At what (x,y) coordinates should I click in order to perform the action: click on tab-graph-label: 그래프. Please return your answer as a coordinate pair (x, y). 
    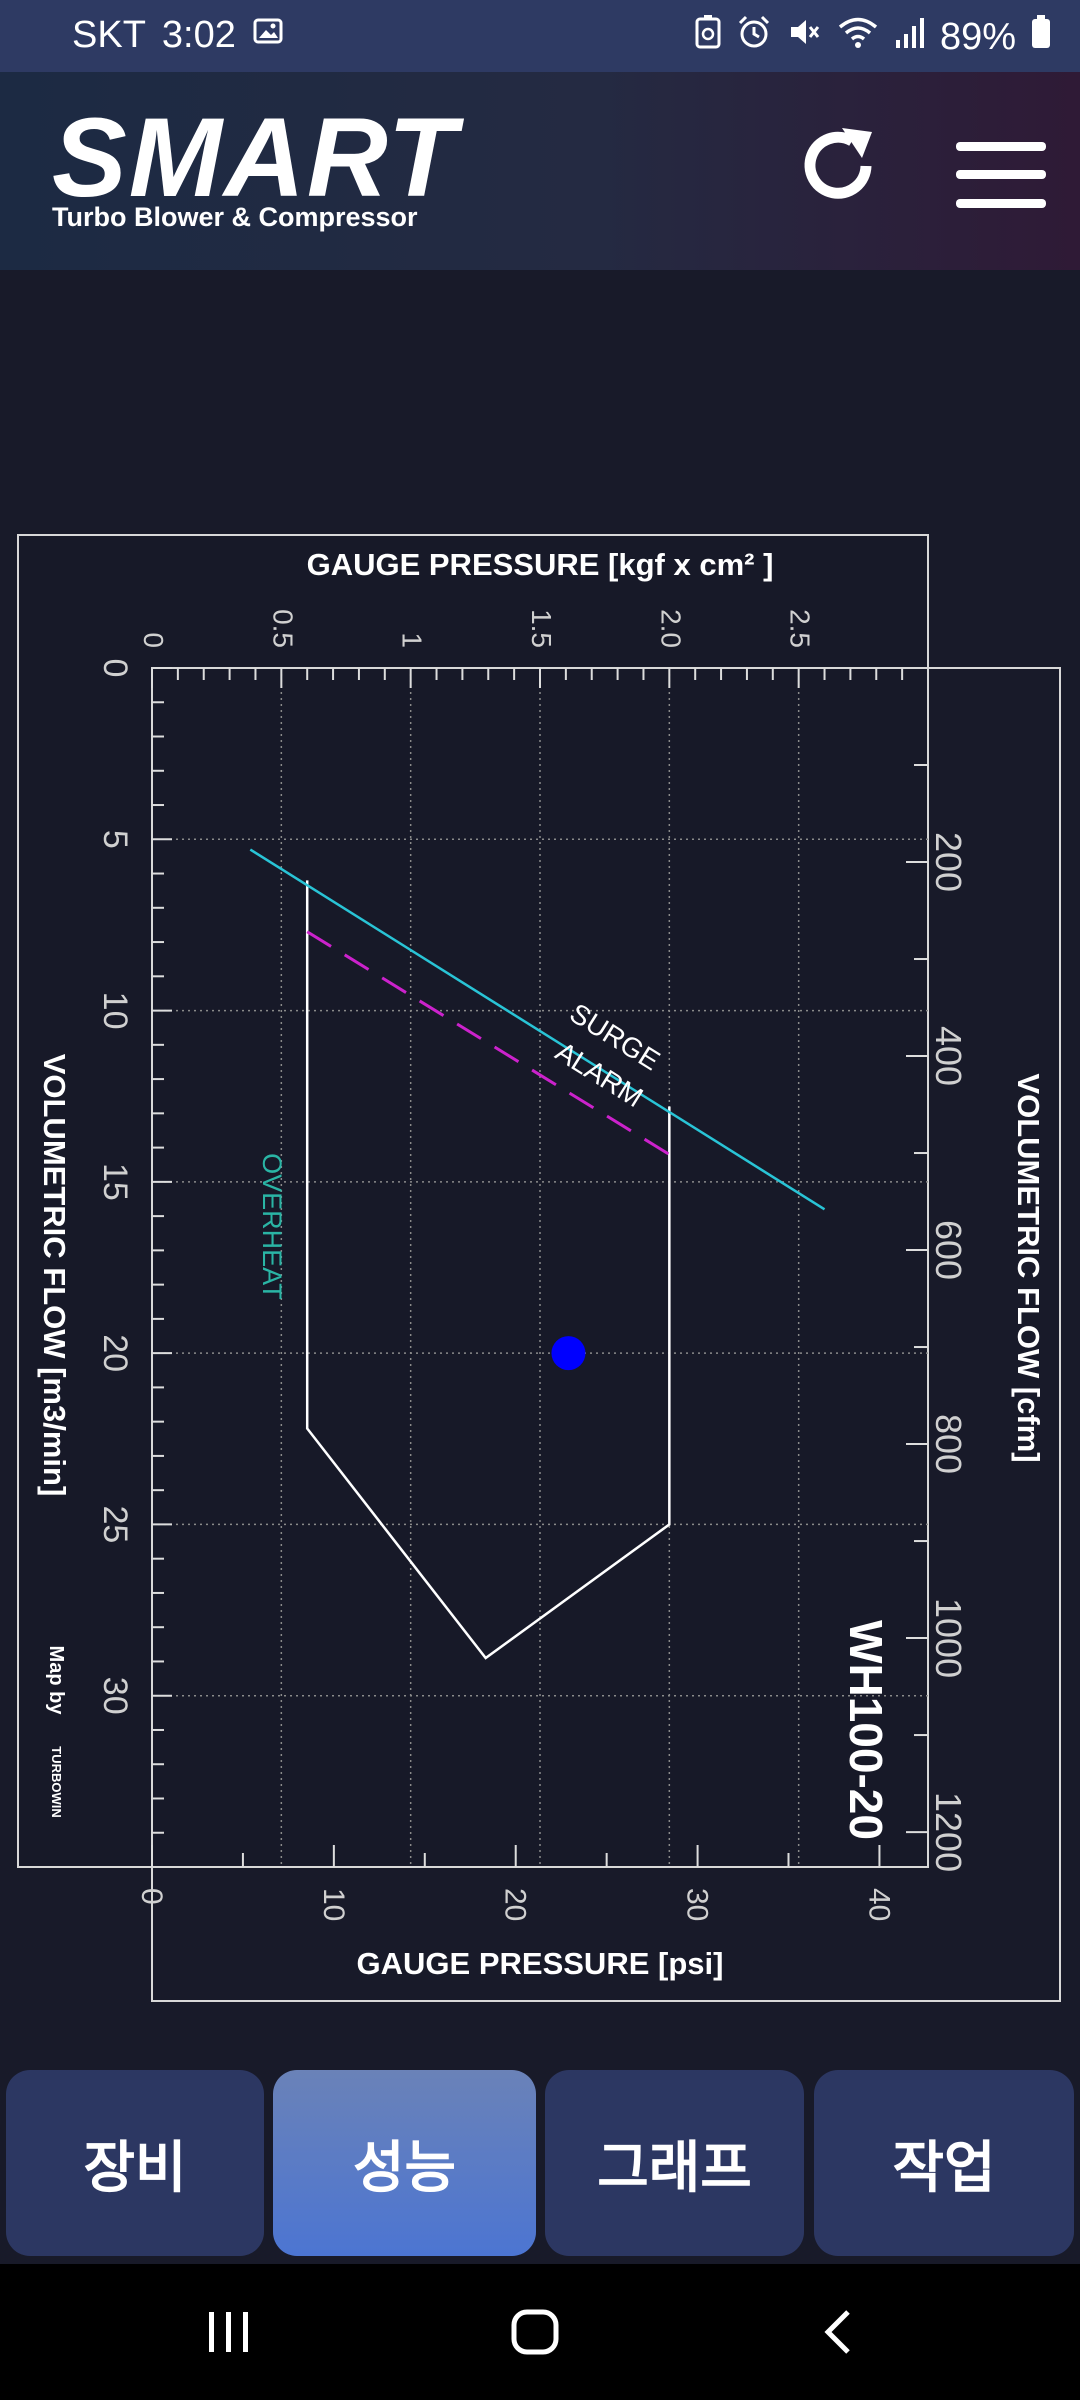
    Looking at the image, I should click on (674, 2167).